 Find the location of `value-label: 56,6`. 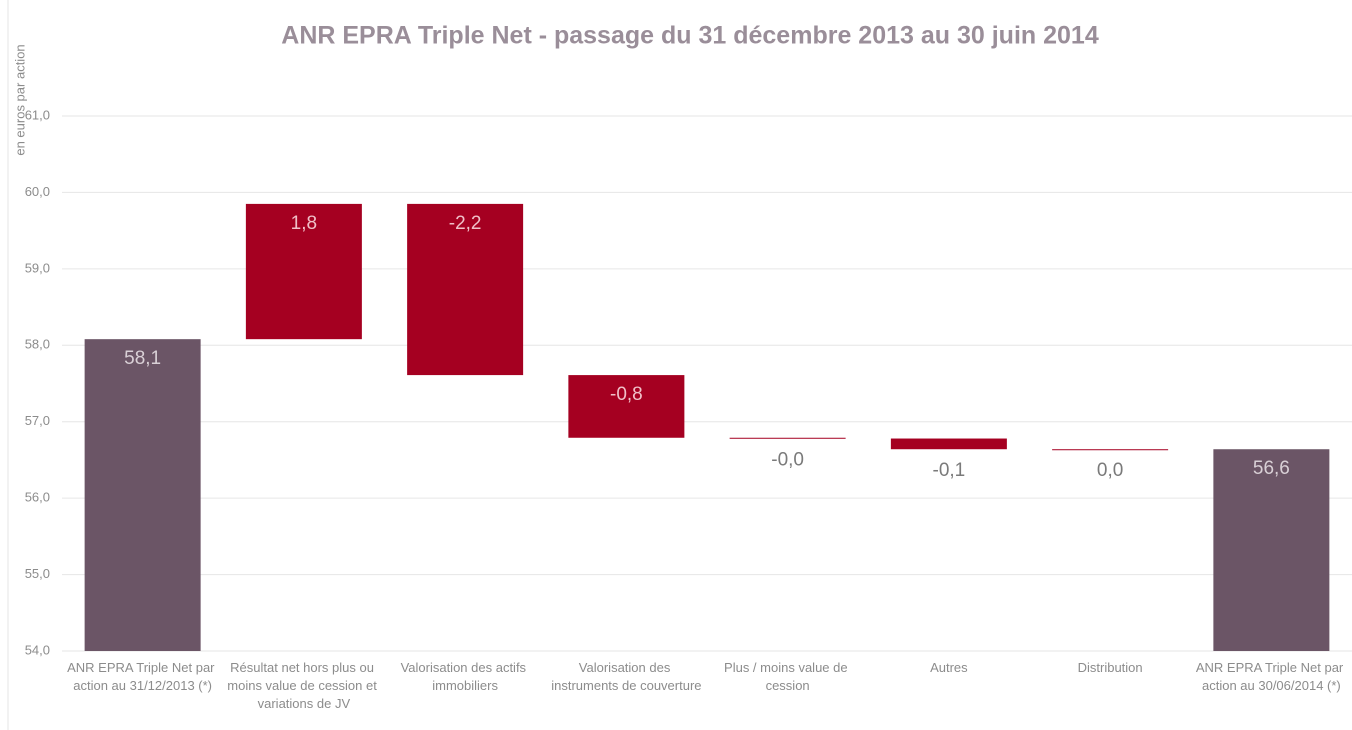

value-label: 56,6 is located at coordinates (1271, 468).